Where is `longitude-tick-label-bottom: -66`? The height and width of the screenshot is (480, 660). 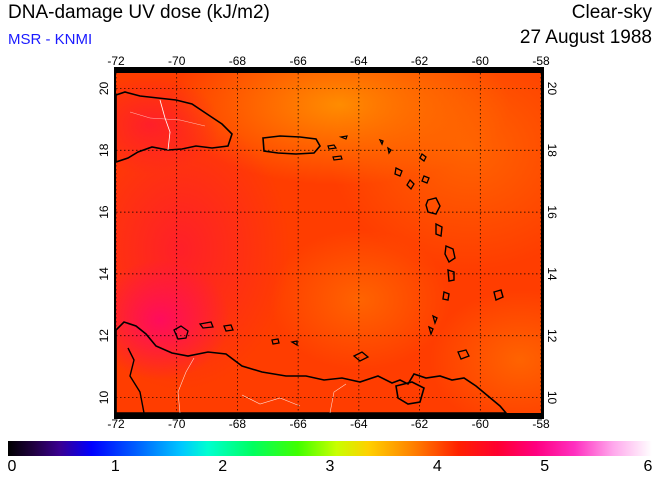 longitude-tick-label-bottom: -66 is located at coordinates (298, 424).